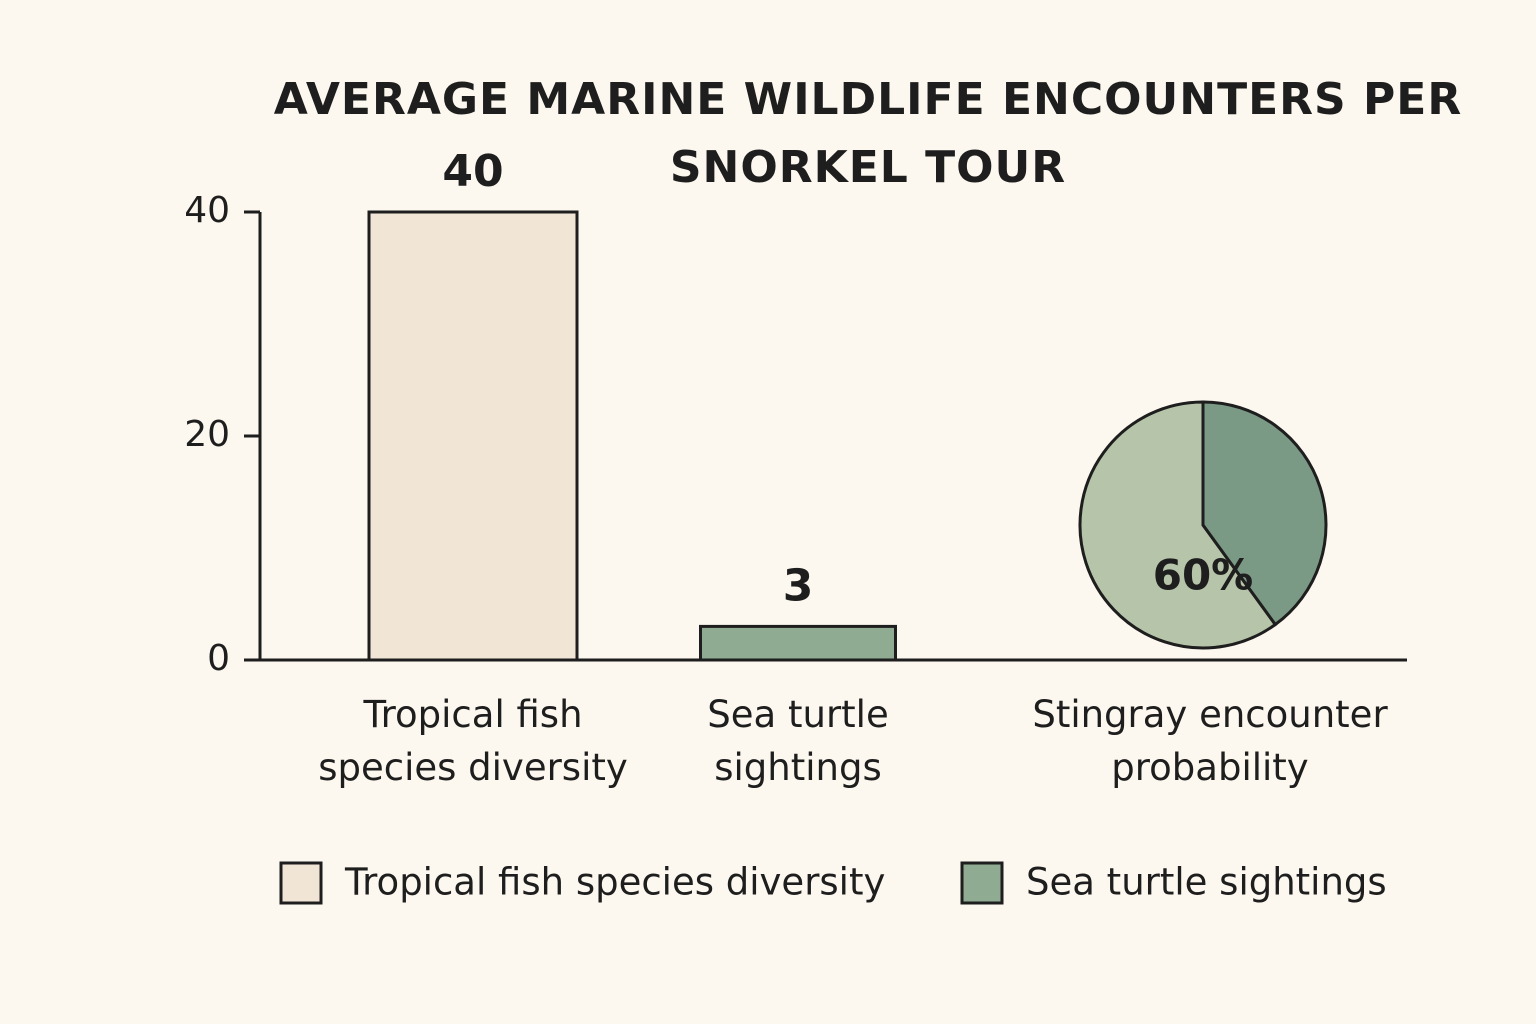 The width and height of the screenshot is (1536, 1024). I want to click on y-tick-label: 40, so click(207, 210).